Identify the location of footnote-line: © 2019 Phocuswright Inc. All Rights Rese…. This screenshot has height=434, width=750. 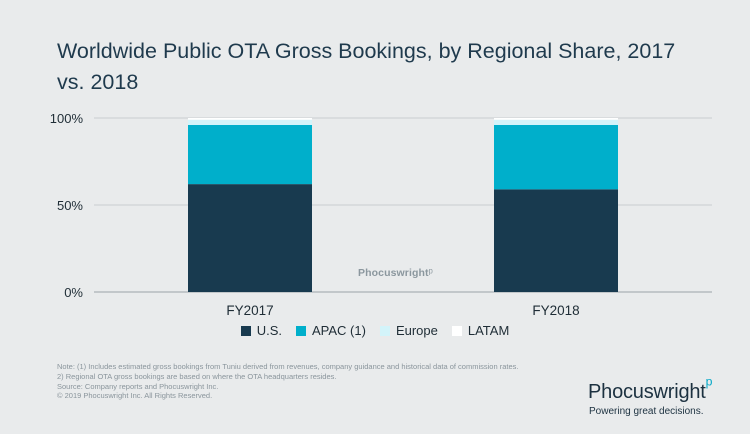
(135, 396).